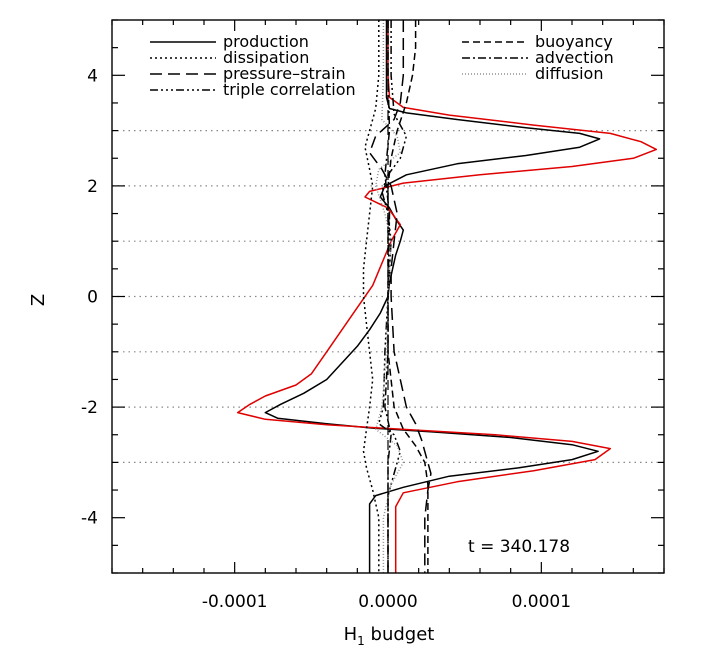 The height and width of the screenshot is (654, 722). Describe the element at coordinates (400, 634) in the screenshot. I see `x-axis-title-rest: budget` at that location.